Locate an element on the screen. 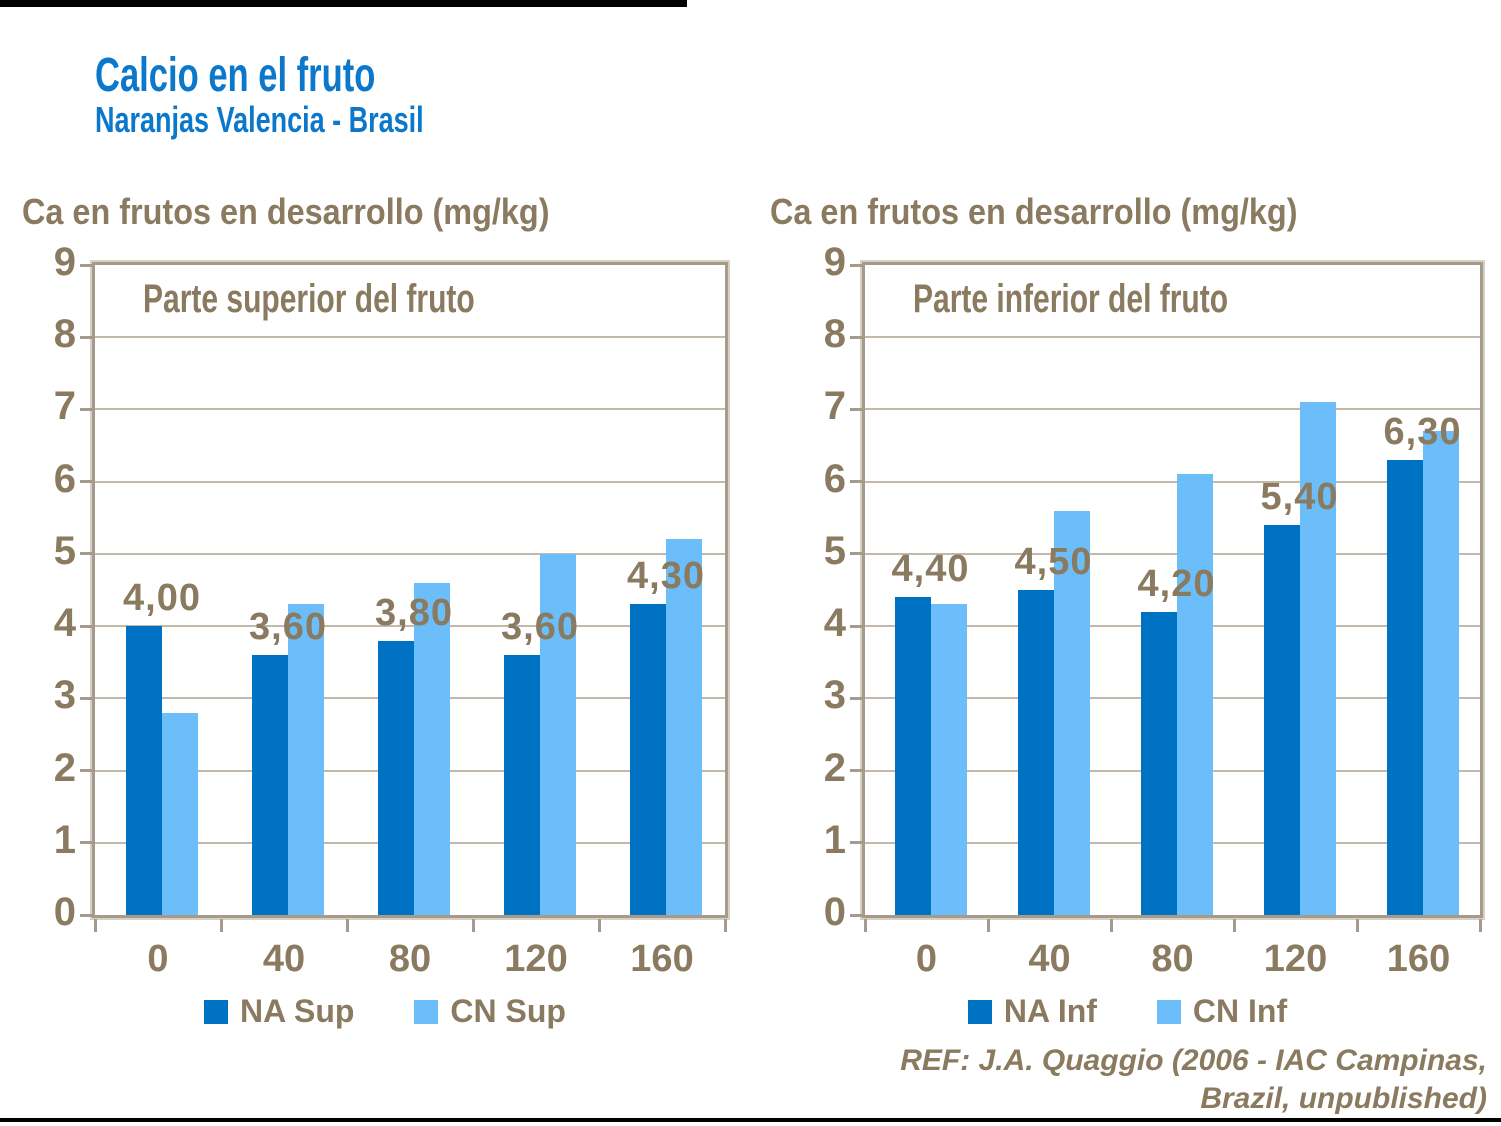  top-divider-bar is located at coordinates (343, 3).